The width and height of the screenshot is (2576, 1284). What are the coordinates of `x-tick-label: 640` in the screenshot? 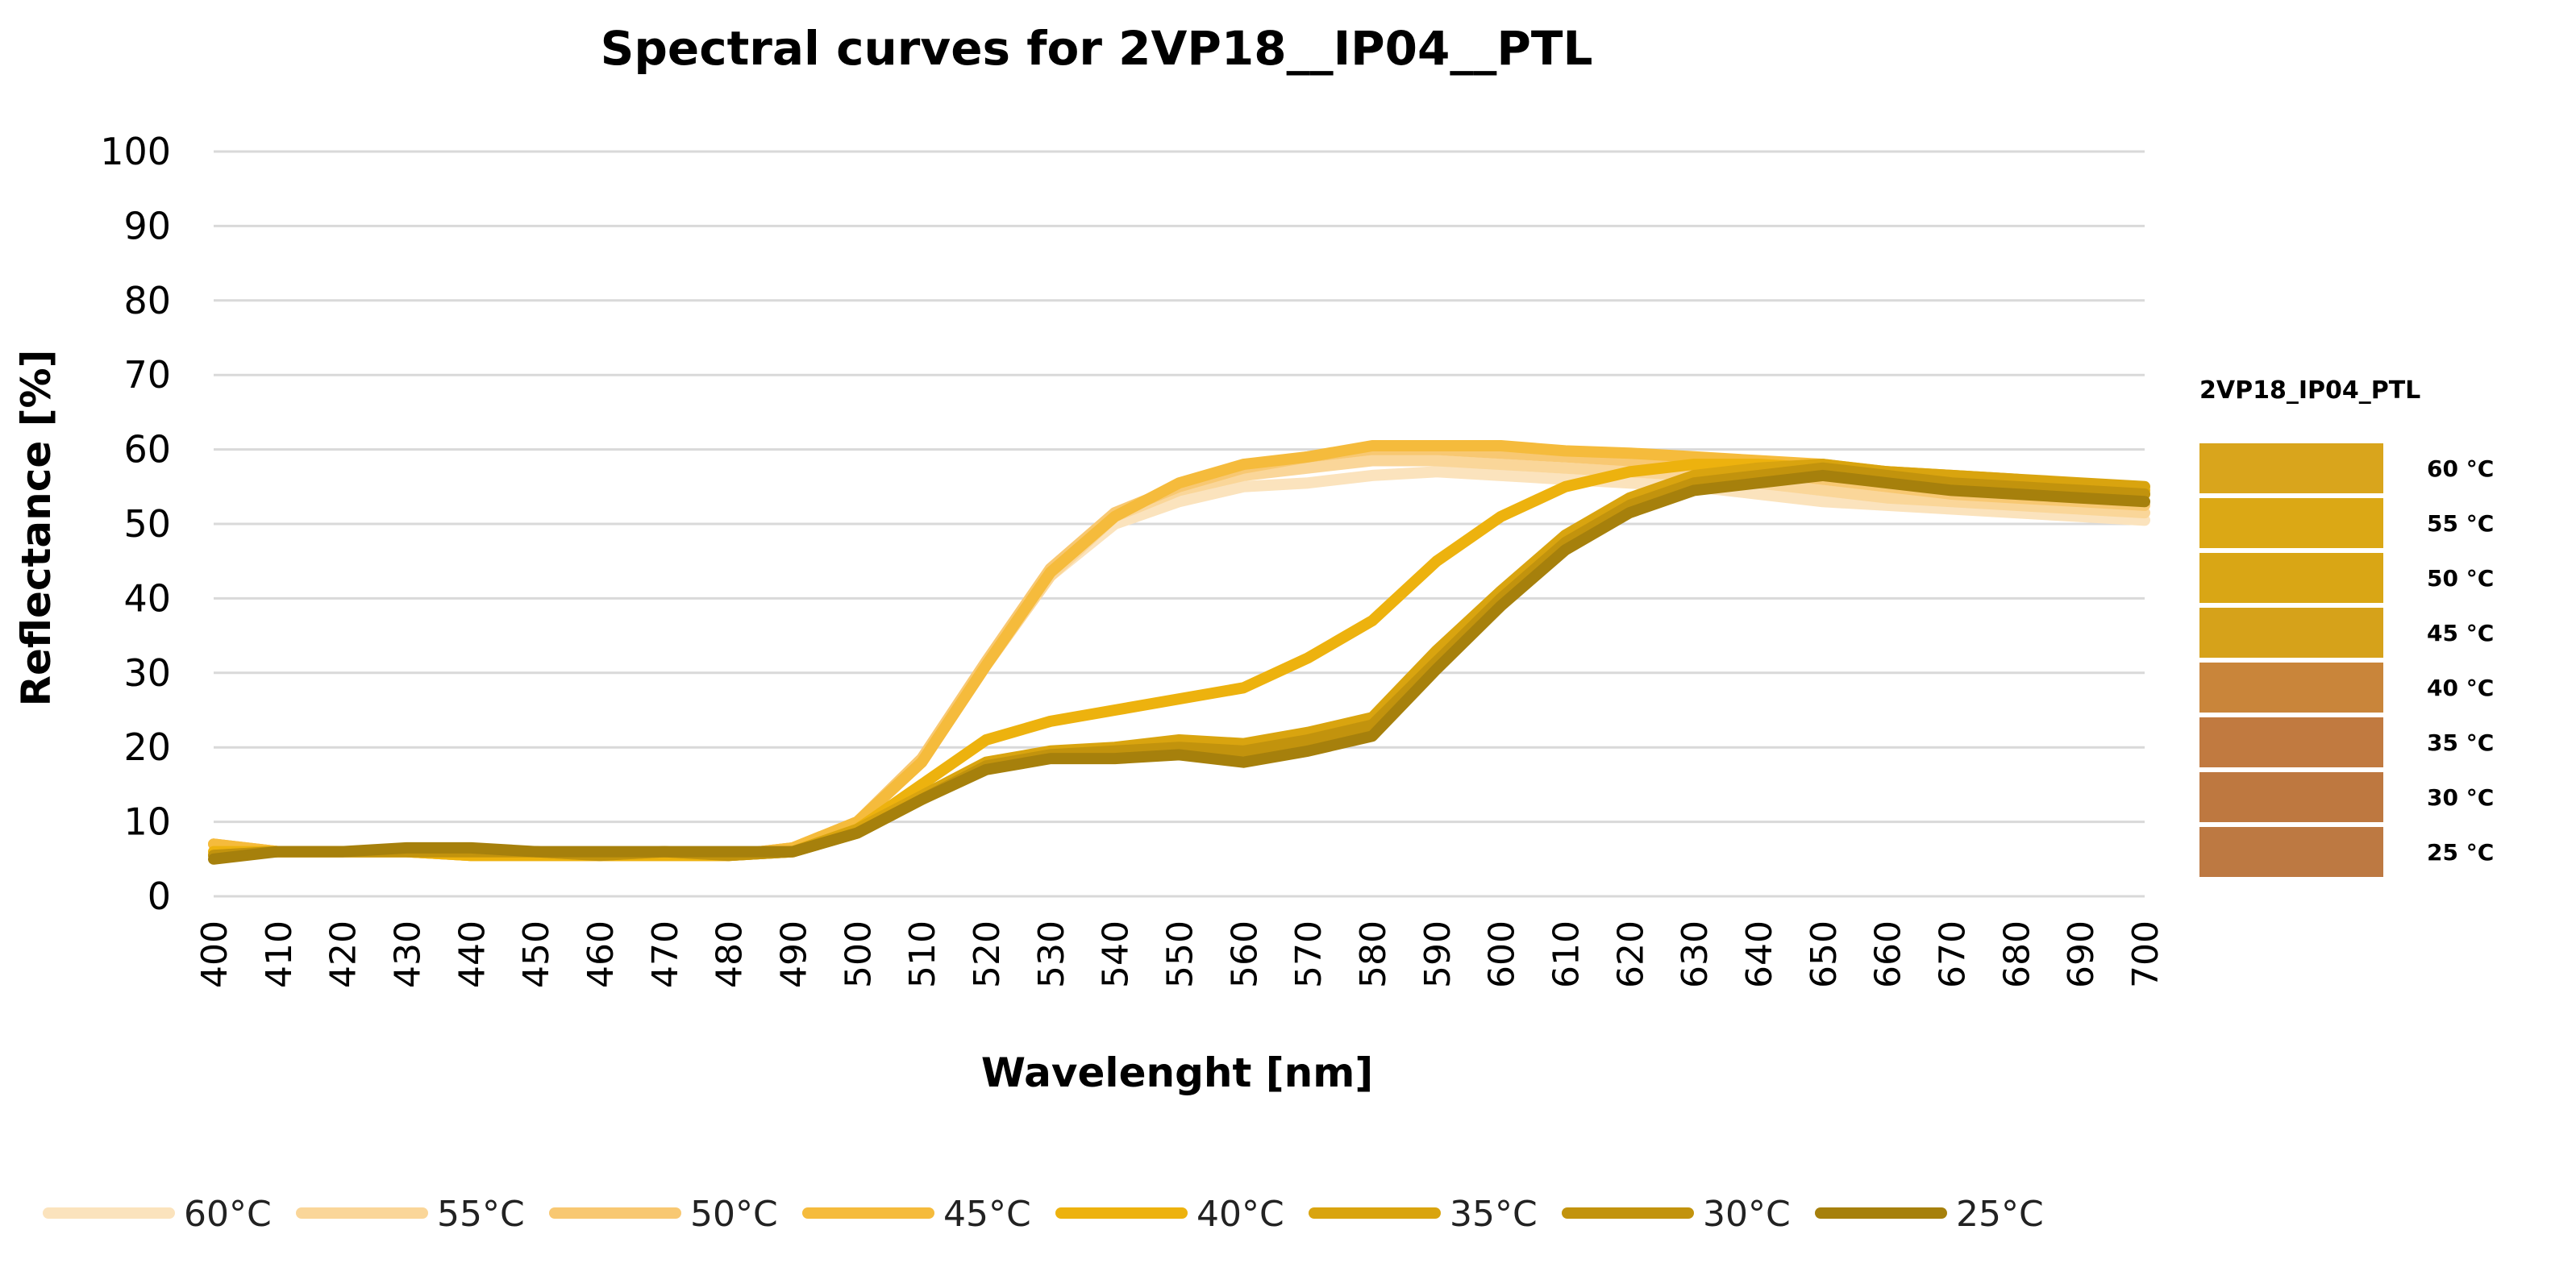 It's located at (1760, 954).